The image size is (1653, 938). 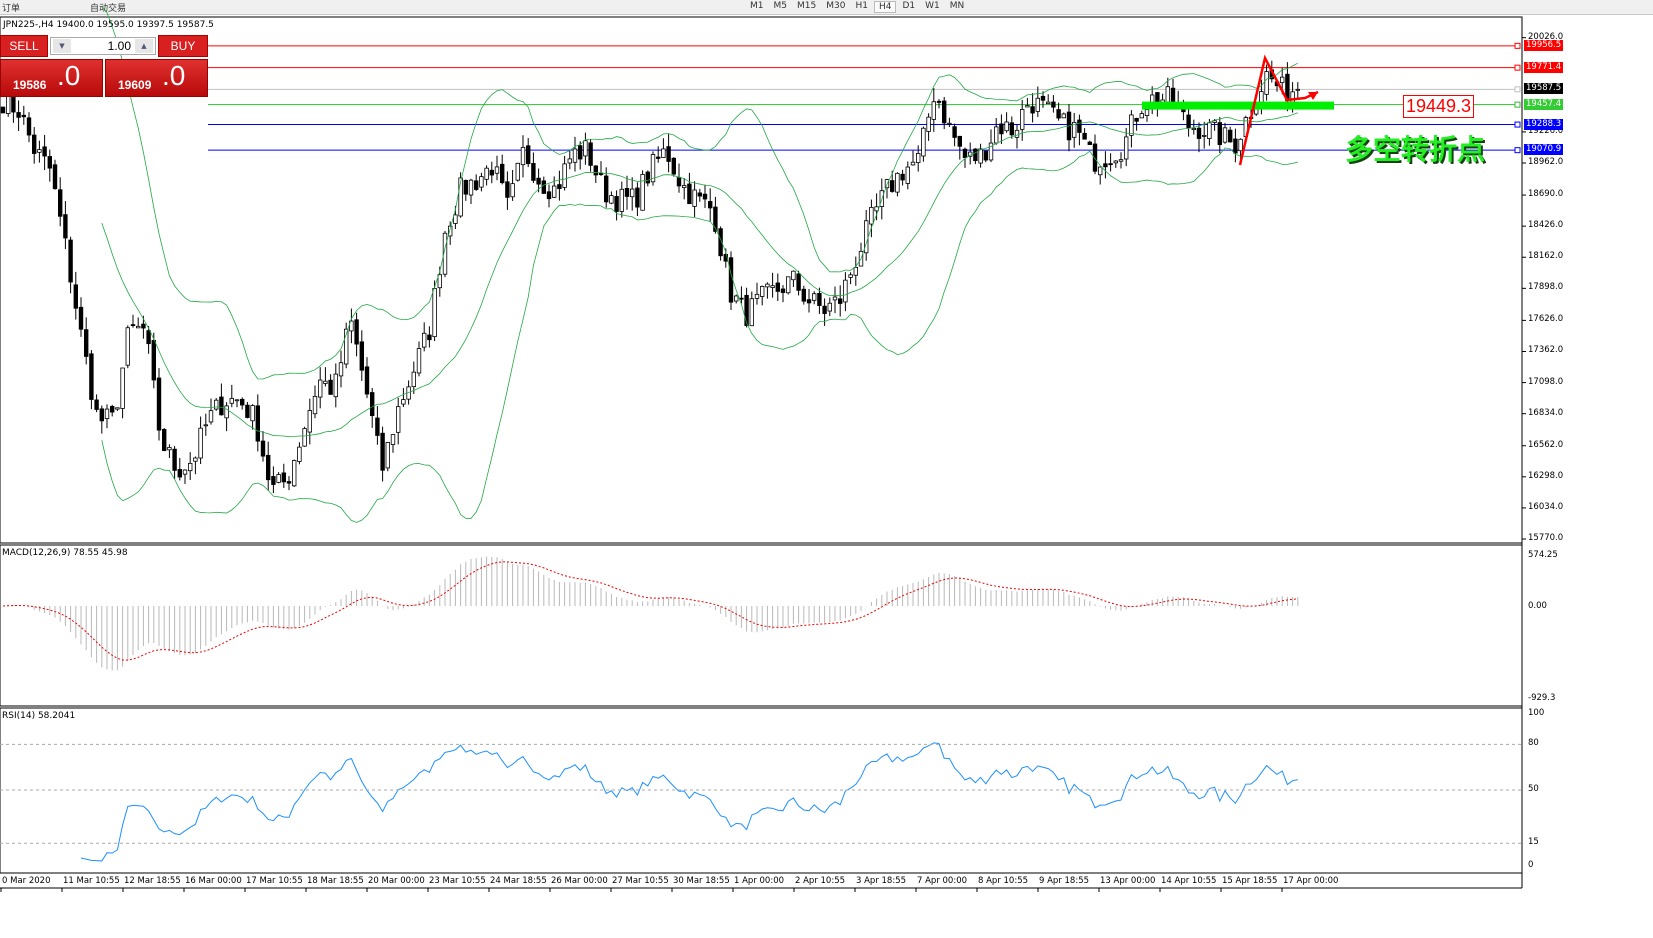 I want to click on timeframe-mn: MN, so click(x=957, y=6).